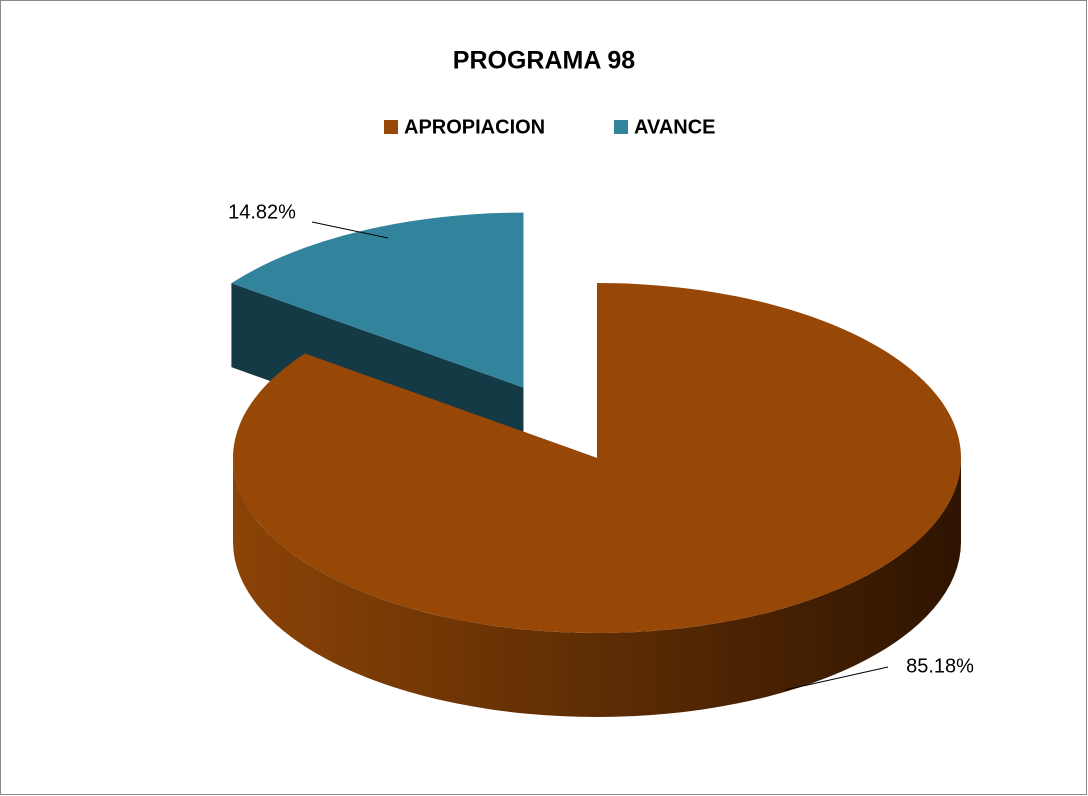 This screenshot has height=796, width=1088. Describe the element at coordinates (474, 127) in the screenshot. I see `legend-label: APROPIACION` at that location.